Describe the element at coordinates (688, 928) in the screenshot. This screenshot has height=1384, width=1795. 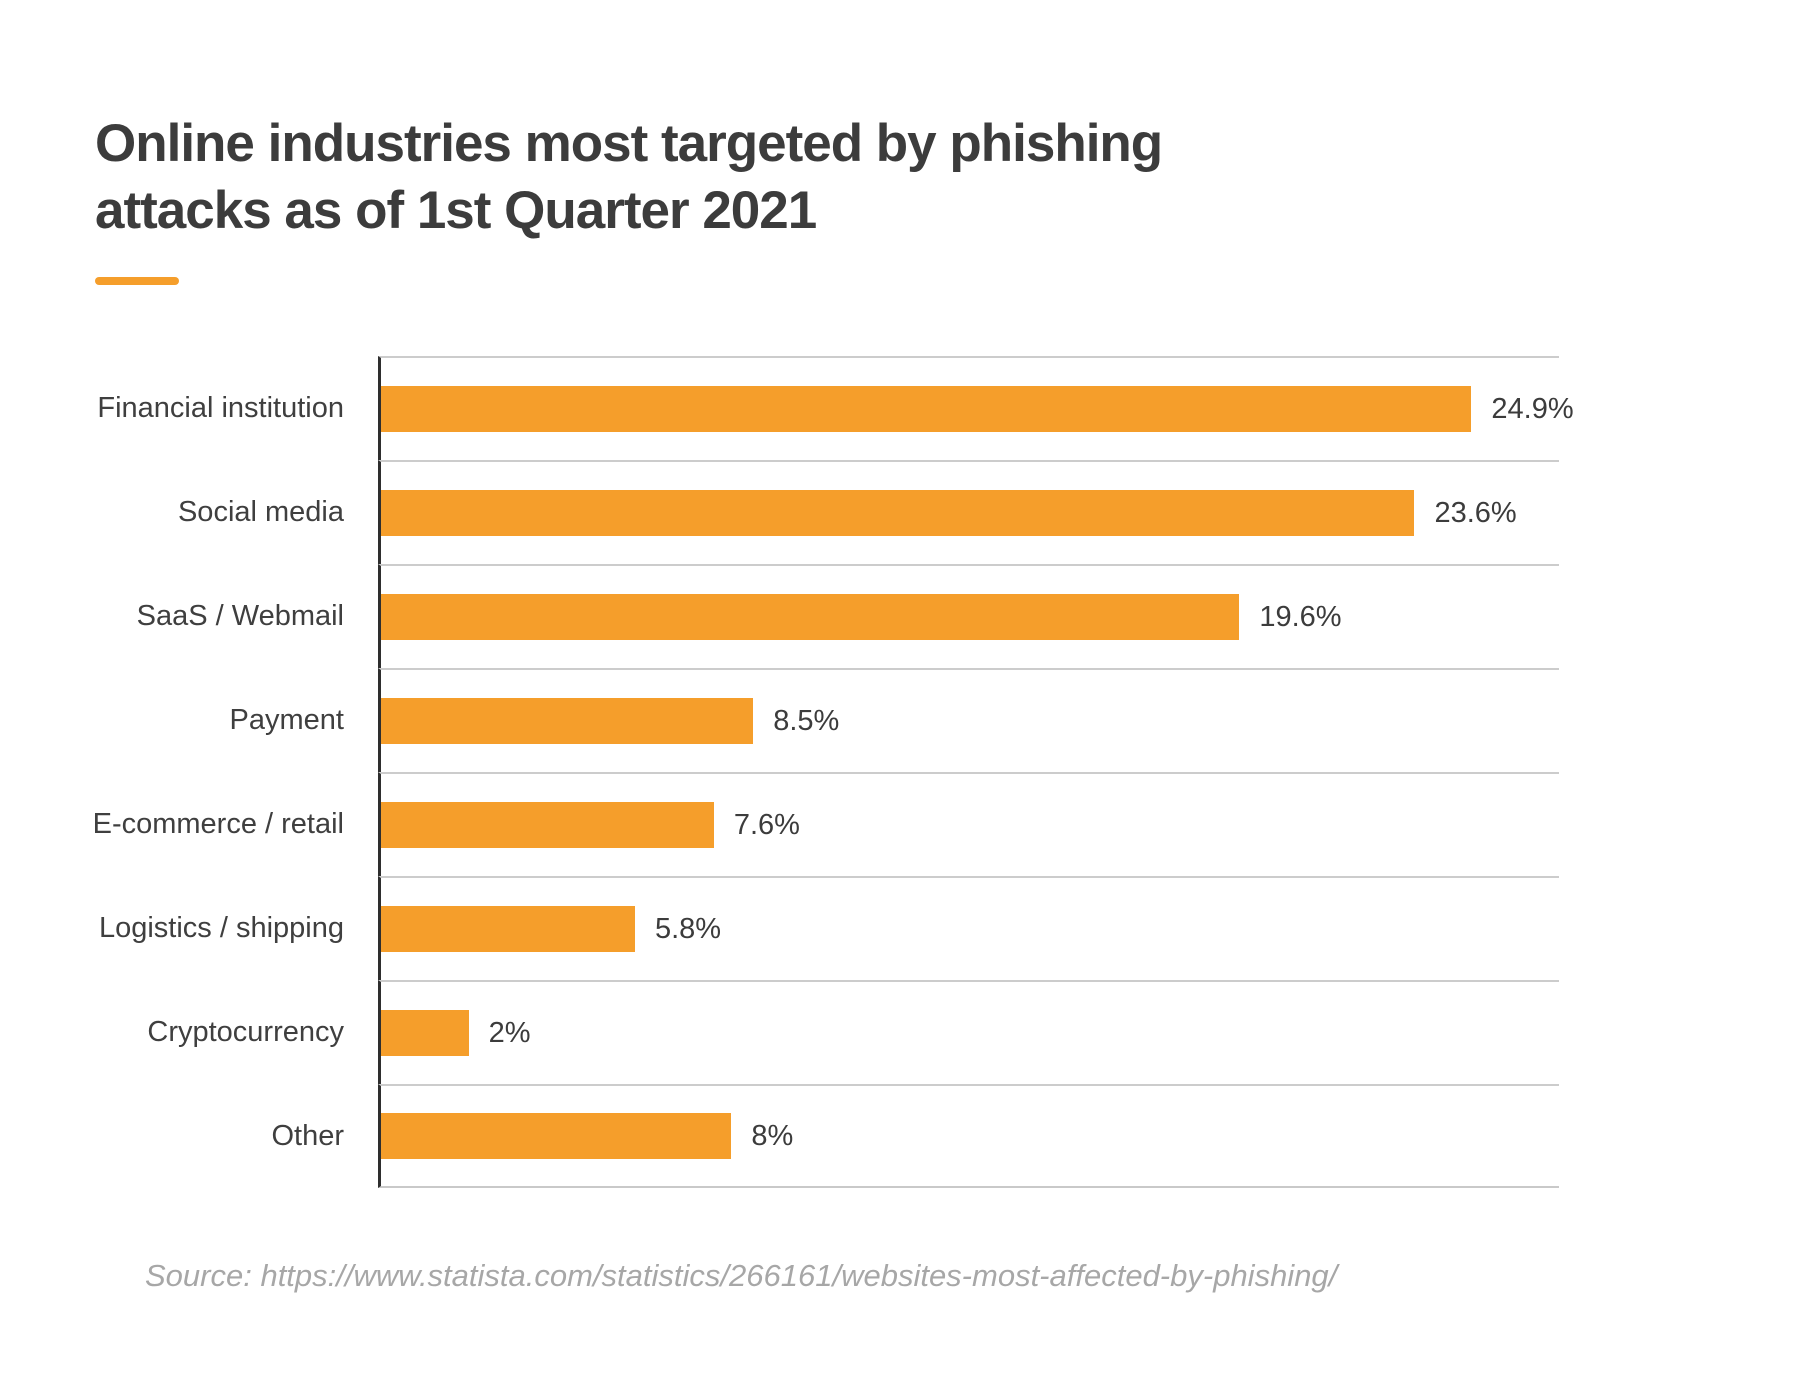
I see `value-label: 5.8%` at that location.